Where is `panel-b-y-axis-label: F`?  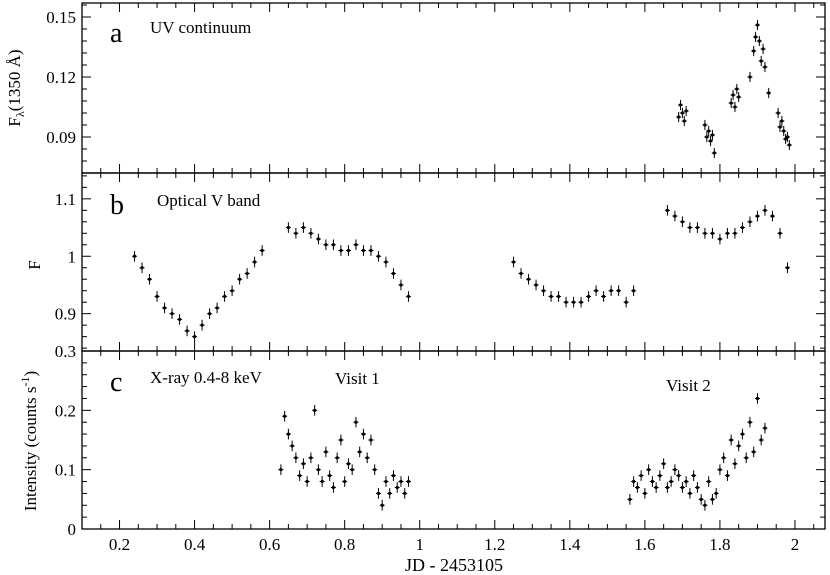 panel-b-y-axis-label: F is located at coordinates (34, 264).